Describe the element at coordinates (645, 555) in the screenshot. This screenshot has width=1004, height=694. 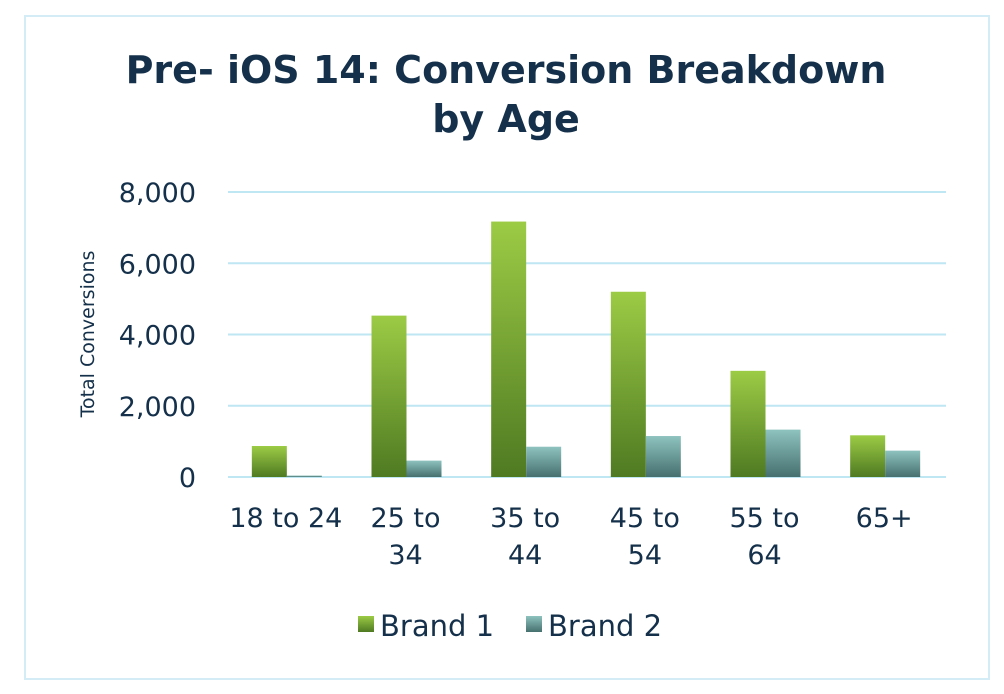
I see `x-tick-label: 54` at that location.